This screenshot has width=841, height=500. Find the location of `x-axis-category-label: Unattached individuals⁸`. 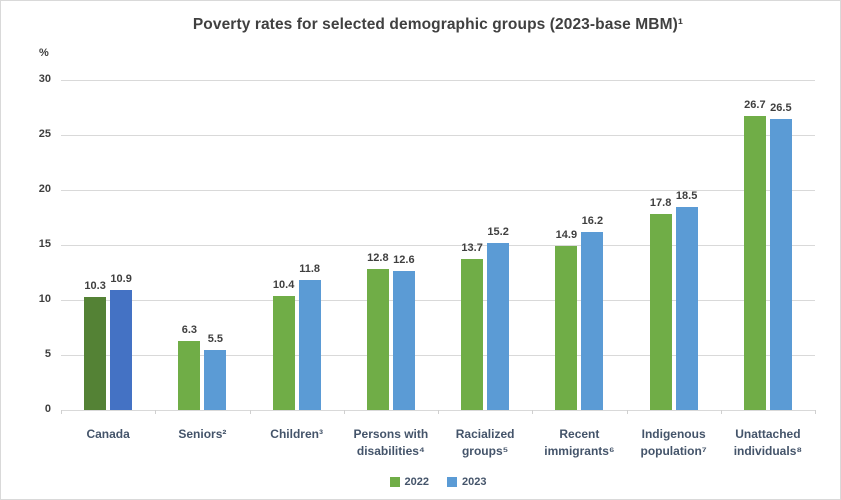

x-axis-category-label: Unattached individuals⁸ is located at coordinates (768, 442).